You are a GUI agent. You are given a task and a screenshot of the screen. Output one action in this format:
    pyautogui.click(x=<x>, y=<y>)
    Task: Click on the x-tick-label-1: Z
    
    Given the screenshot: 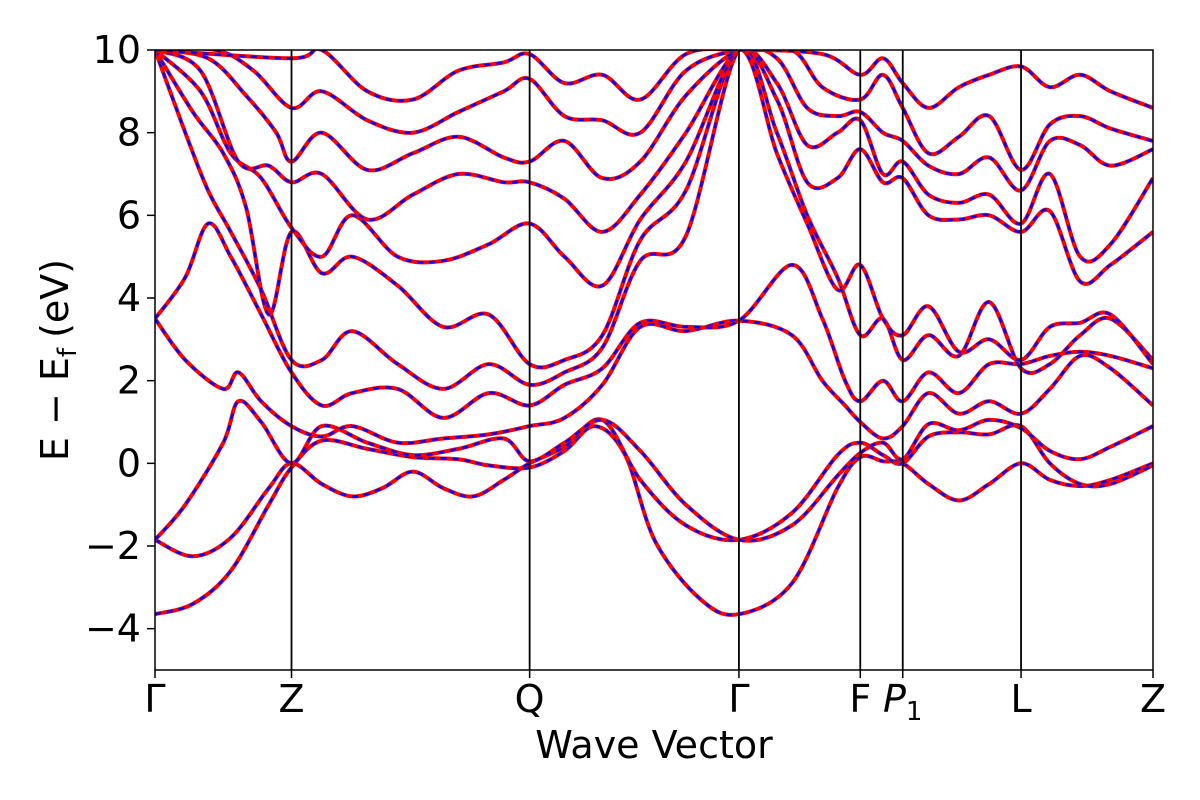 What is the action you would take?
    pyautogui.click(x=291, y=699)
    